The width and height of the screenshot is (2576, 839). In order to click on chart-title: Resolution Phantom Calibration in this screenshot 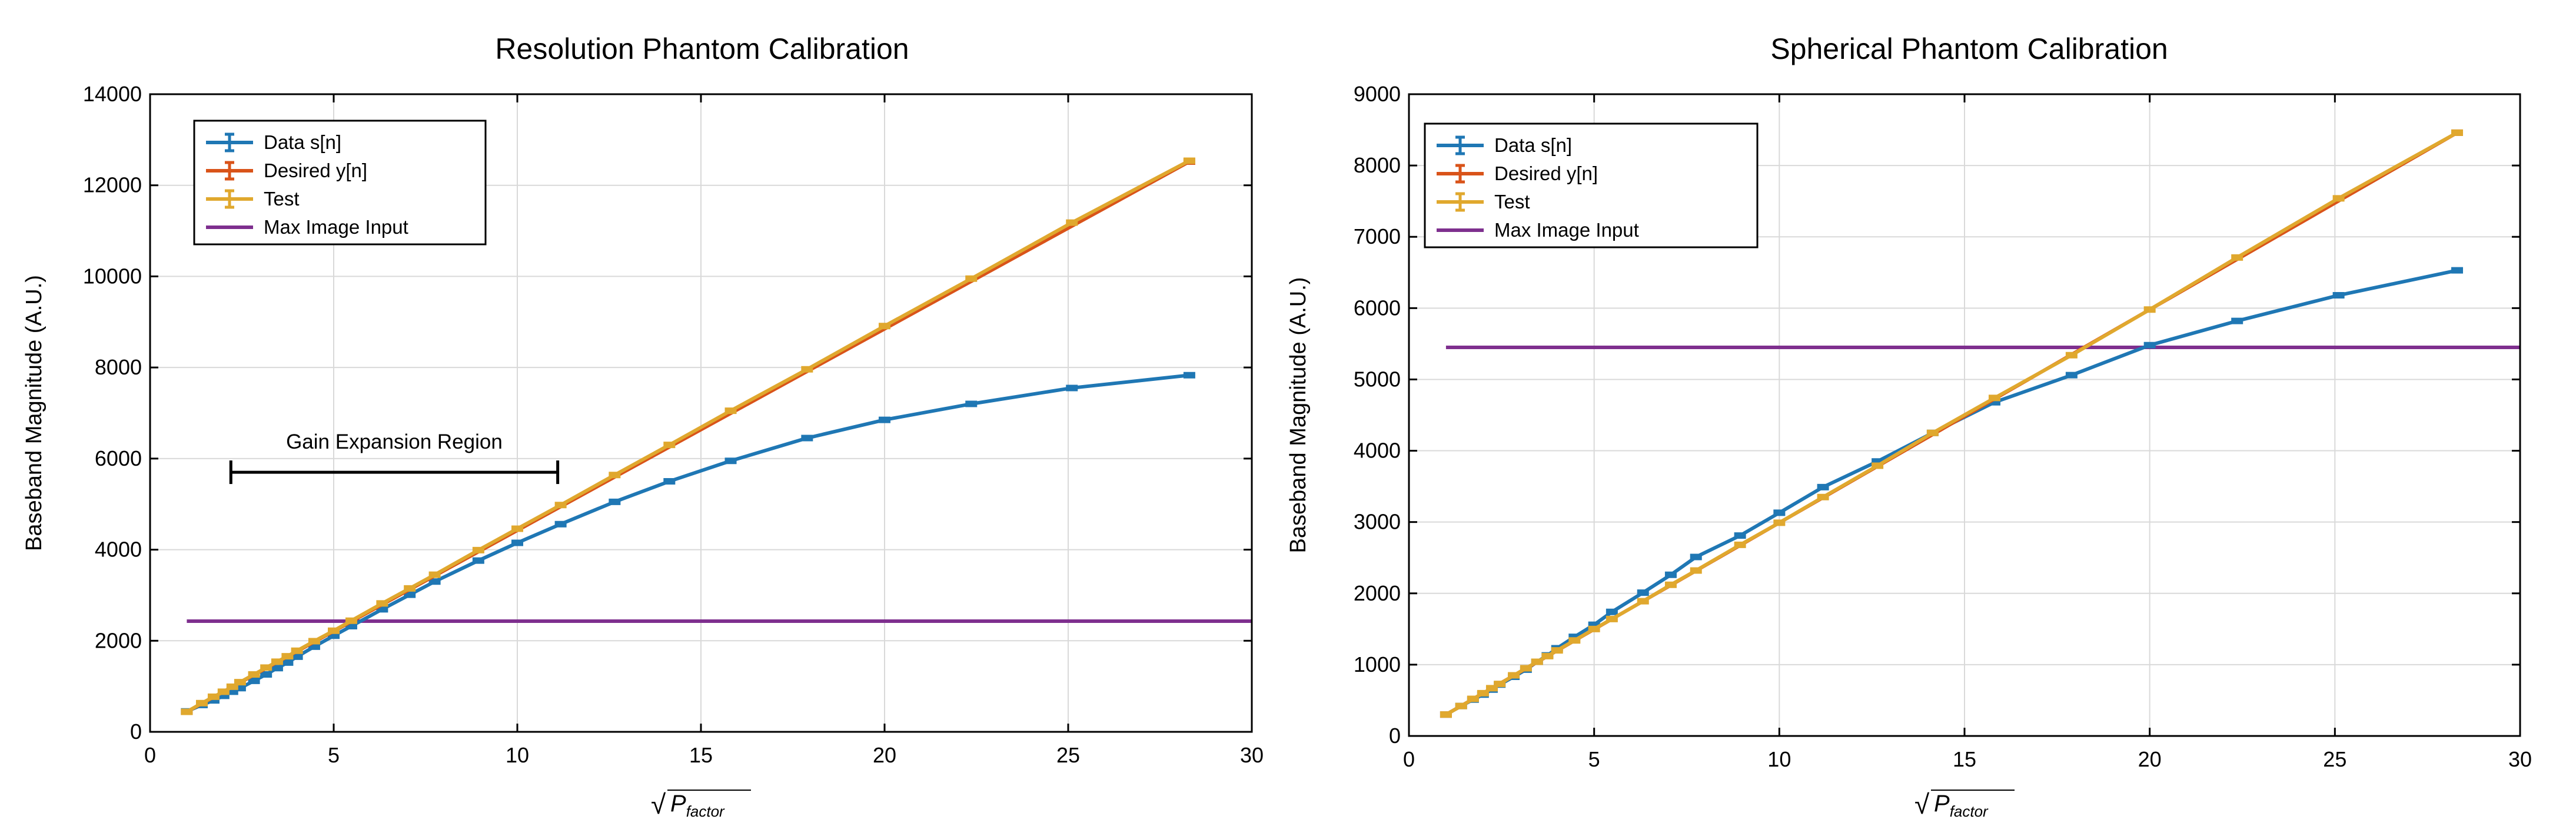, I will do `click(702, 48)`.